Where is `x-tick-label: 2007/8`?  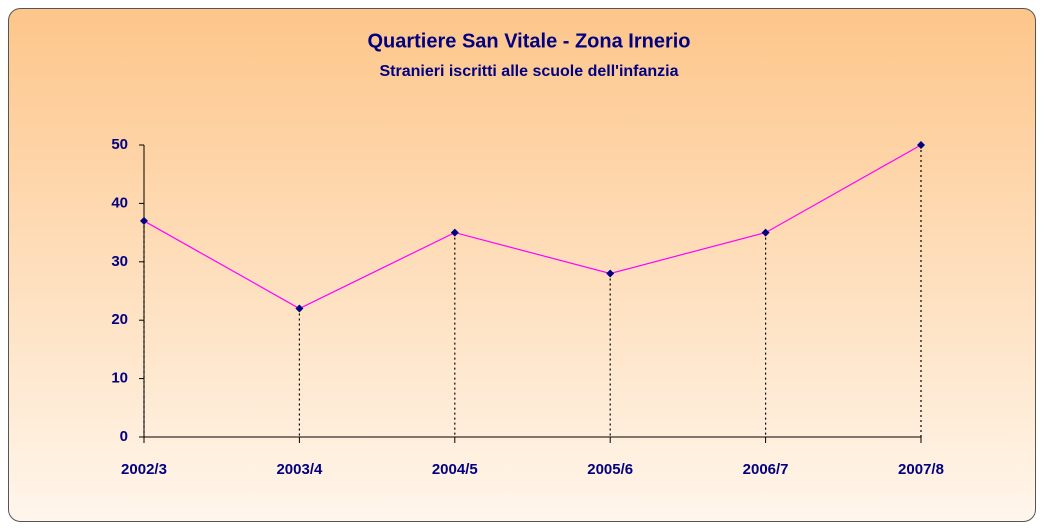
x-tick-label: 2007/8 is located at coordinates (921, 469).